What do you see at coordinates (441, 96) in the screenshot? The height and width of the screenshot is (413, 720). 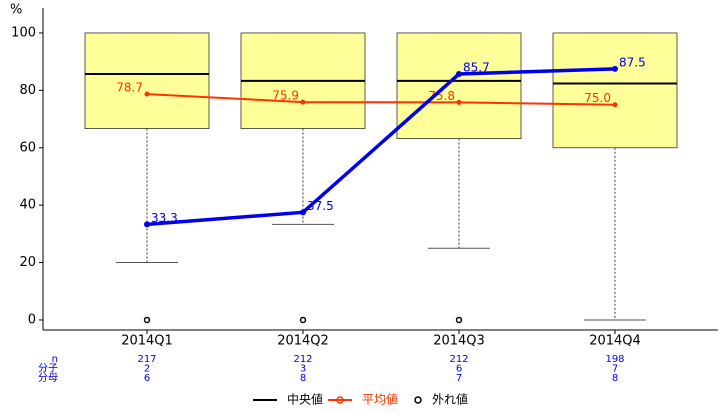 I see `mean-label: 75.8` at bounding box center [441, 96].